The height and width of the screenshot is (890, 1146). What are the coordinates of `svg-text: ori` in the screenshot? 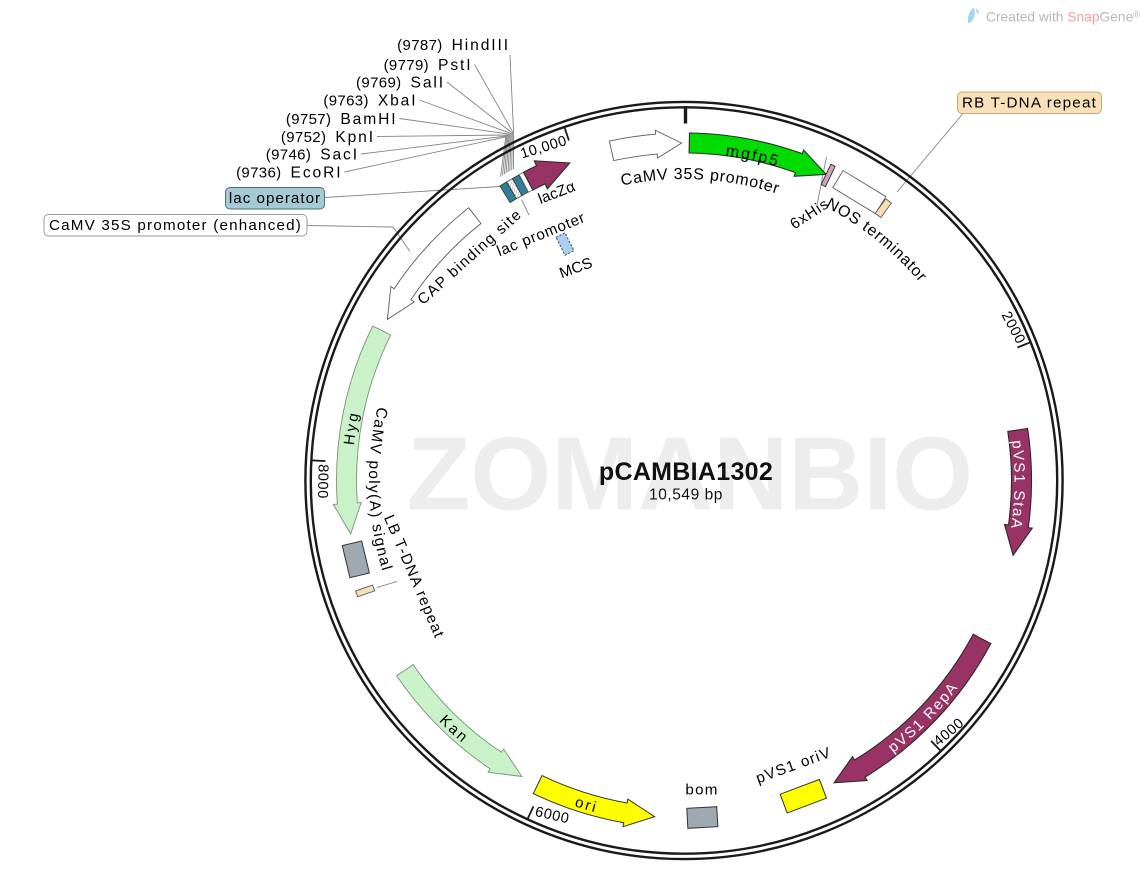 It's located at (586, 805).